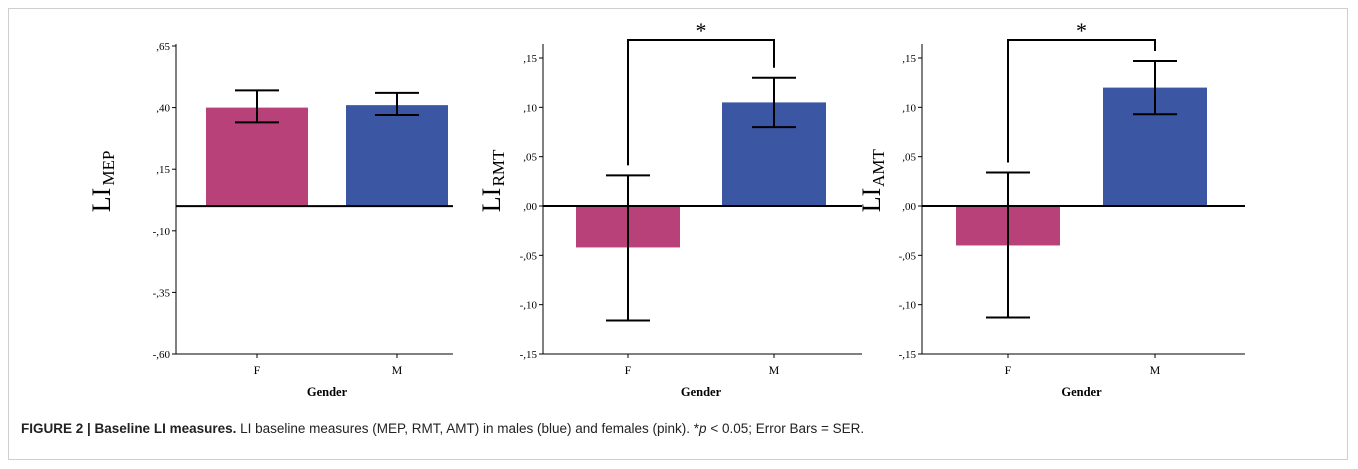 This screenshot has height=469, width=1358. I want to click on y-tick-label-1-5: -,10, so click(529, 306).